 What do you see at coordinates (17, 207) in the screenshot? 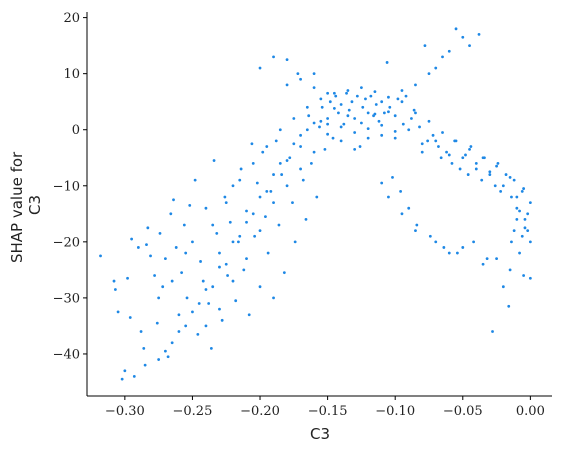
I see `y-axis-label-line-1: SHAP value for` at bounding box center [17, 207].